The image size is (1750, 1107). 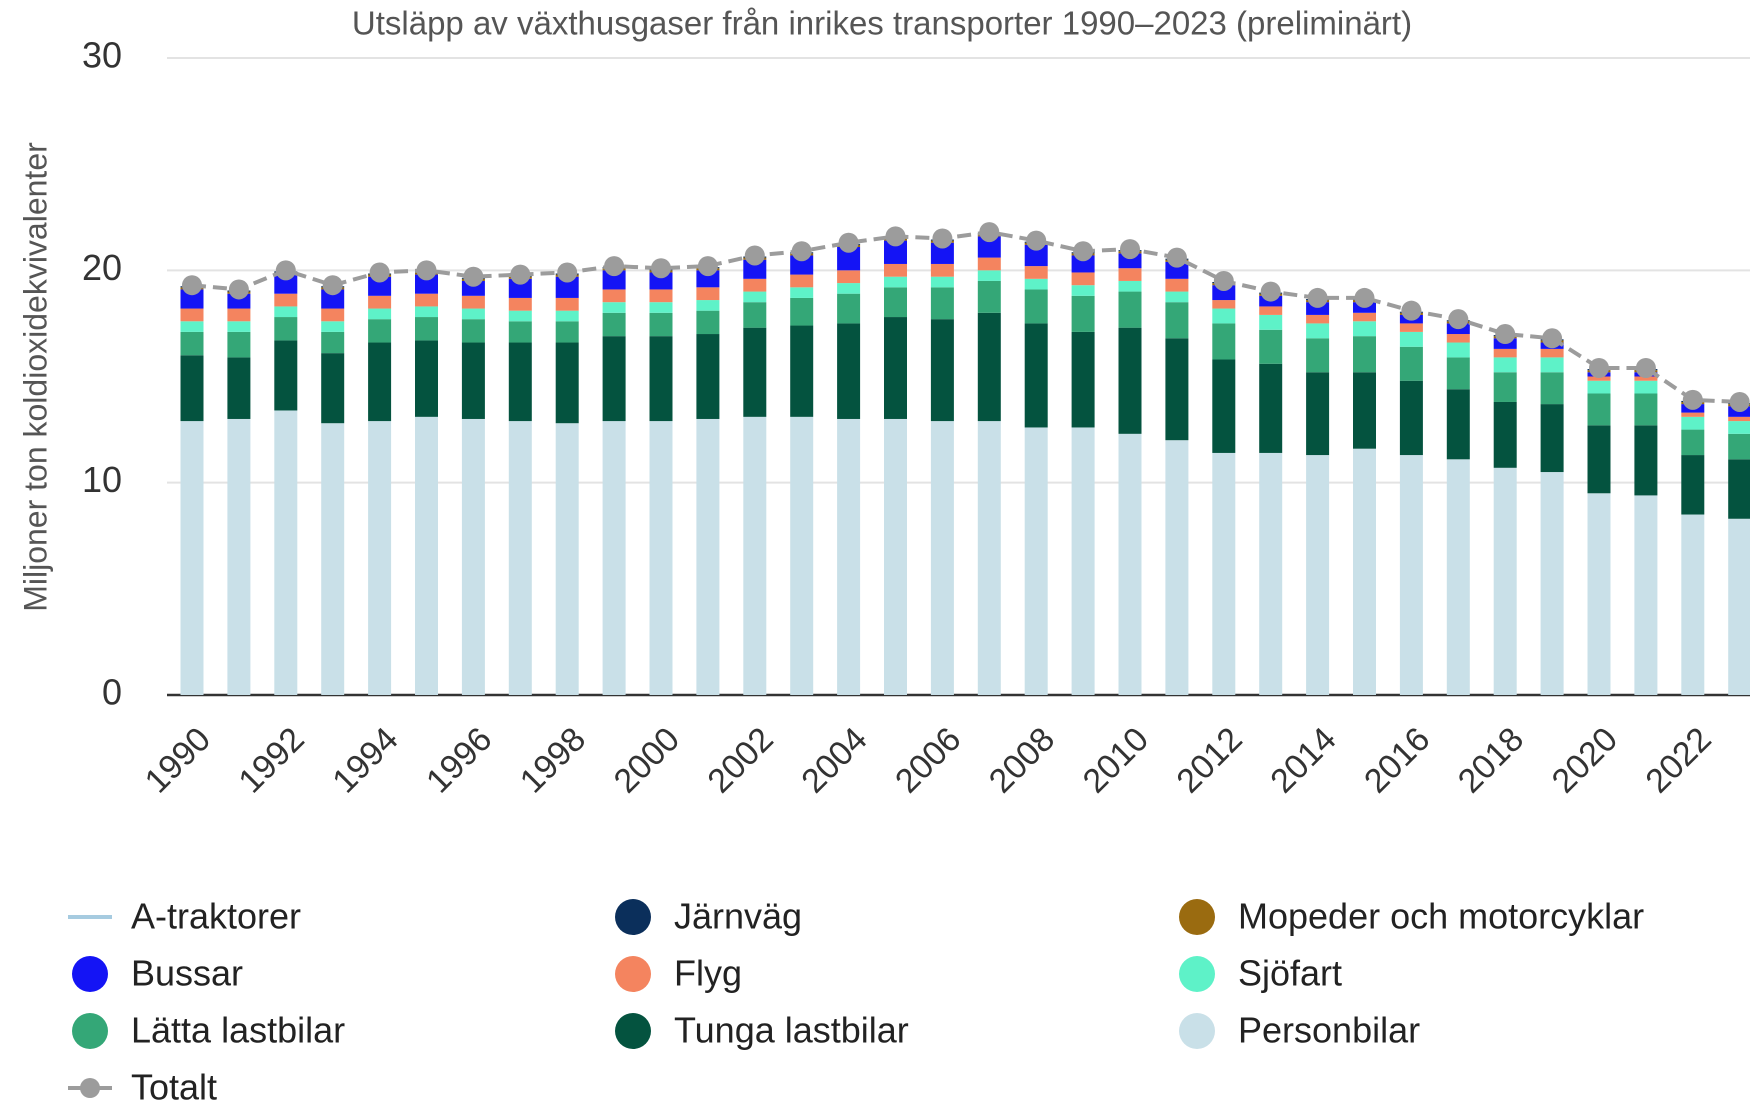 I want to click on x-tick-label: 2016, so click(x=1397, y=760).